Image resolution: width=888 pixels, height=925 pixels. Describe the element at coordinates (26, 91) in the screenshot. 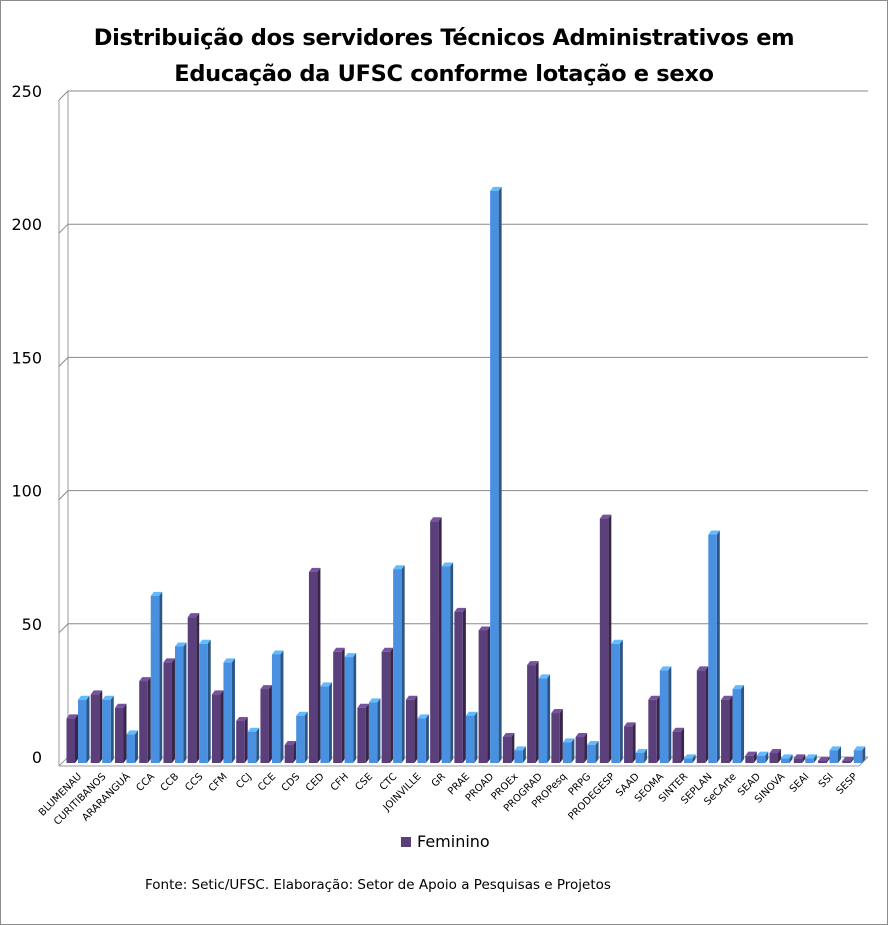

I see `y-tick-label: 250` at that location.